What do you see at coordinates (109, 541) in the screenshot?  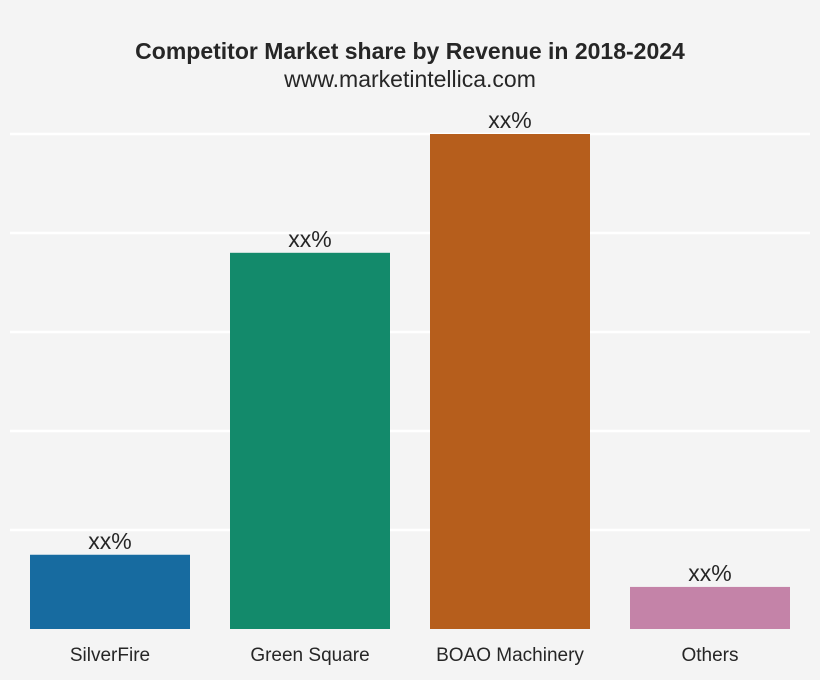 I see `data-label-0: xx%` at bounding box center [109, 541].